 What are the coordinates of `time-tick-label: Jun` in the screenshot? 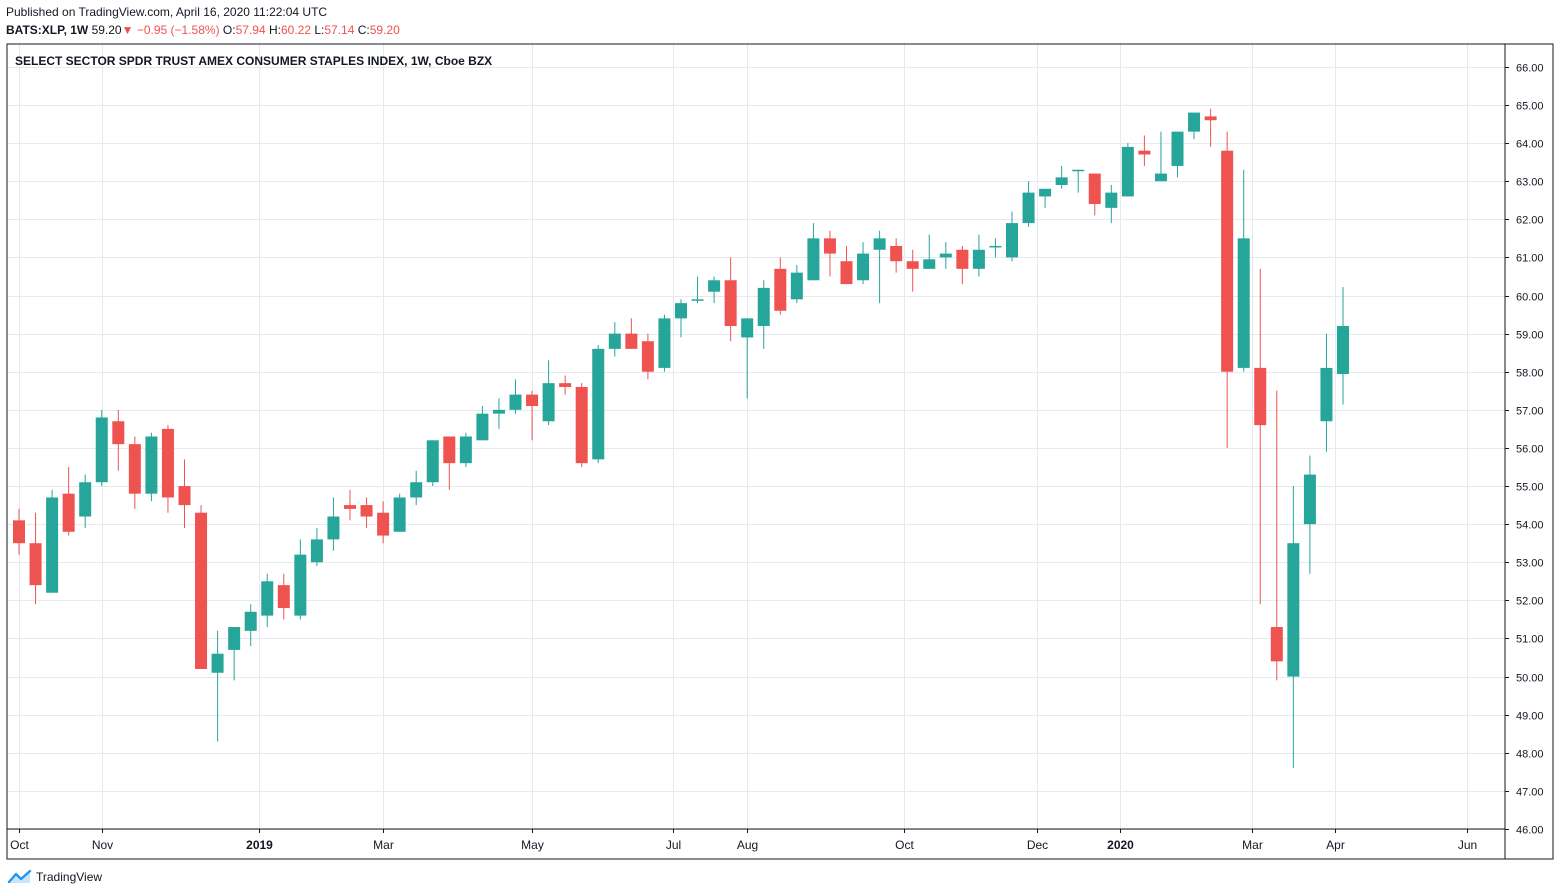 It's located at (1467, 845).